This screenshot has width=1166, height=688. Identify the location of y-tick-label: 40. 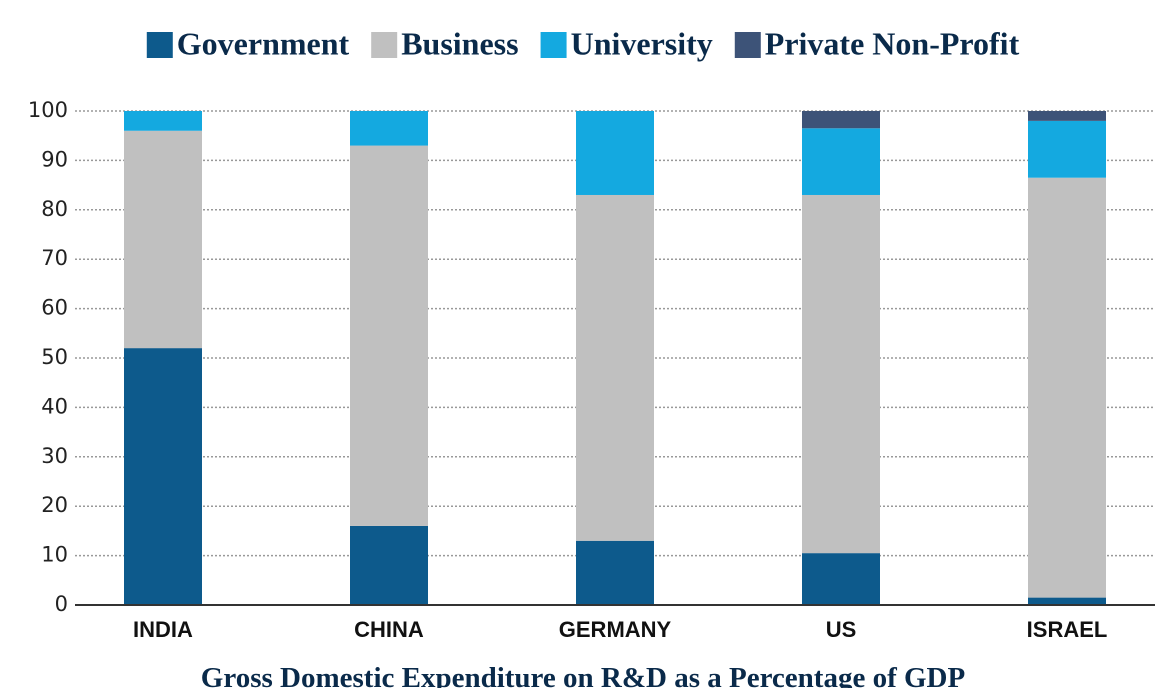
(54, 406).